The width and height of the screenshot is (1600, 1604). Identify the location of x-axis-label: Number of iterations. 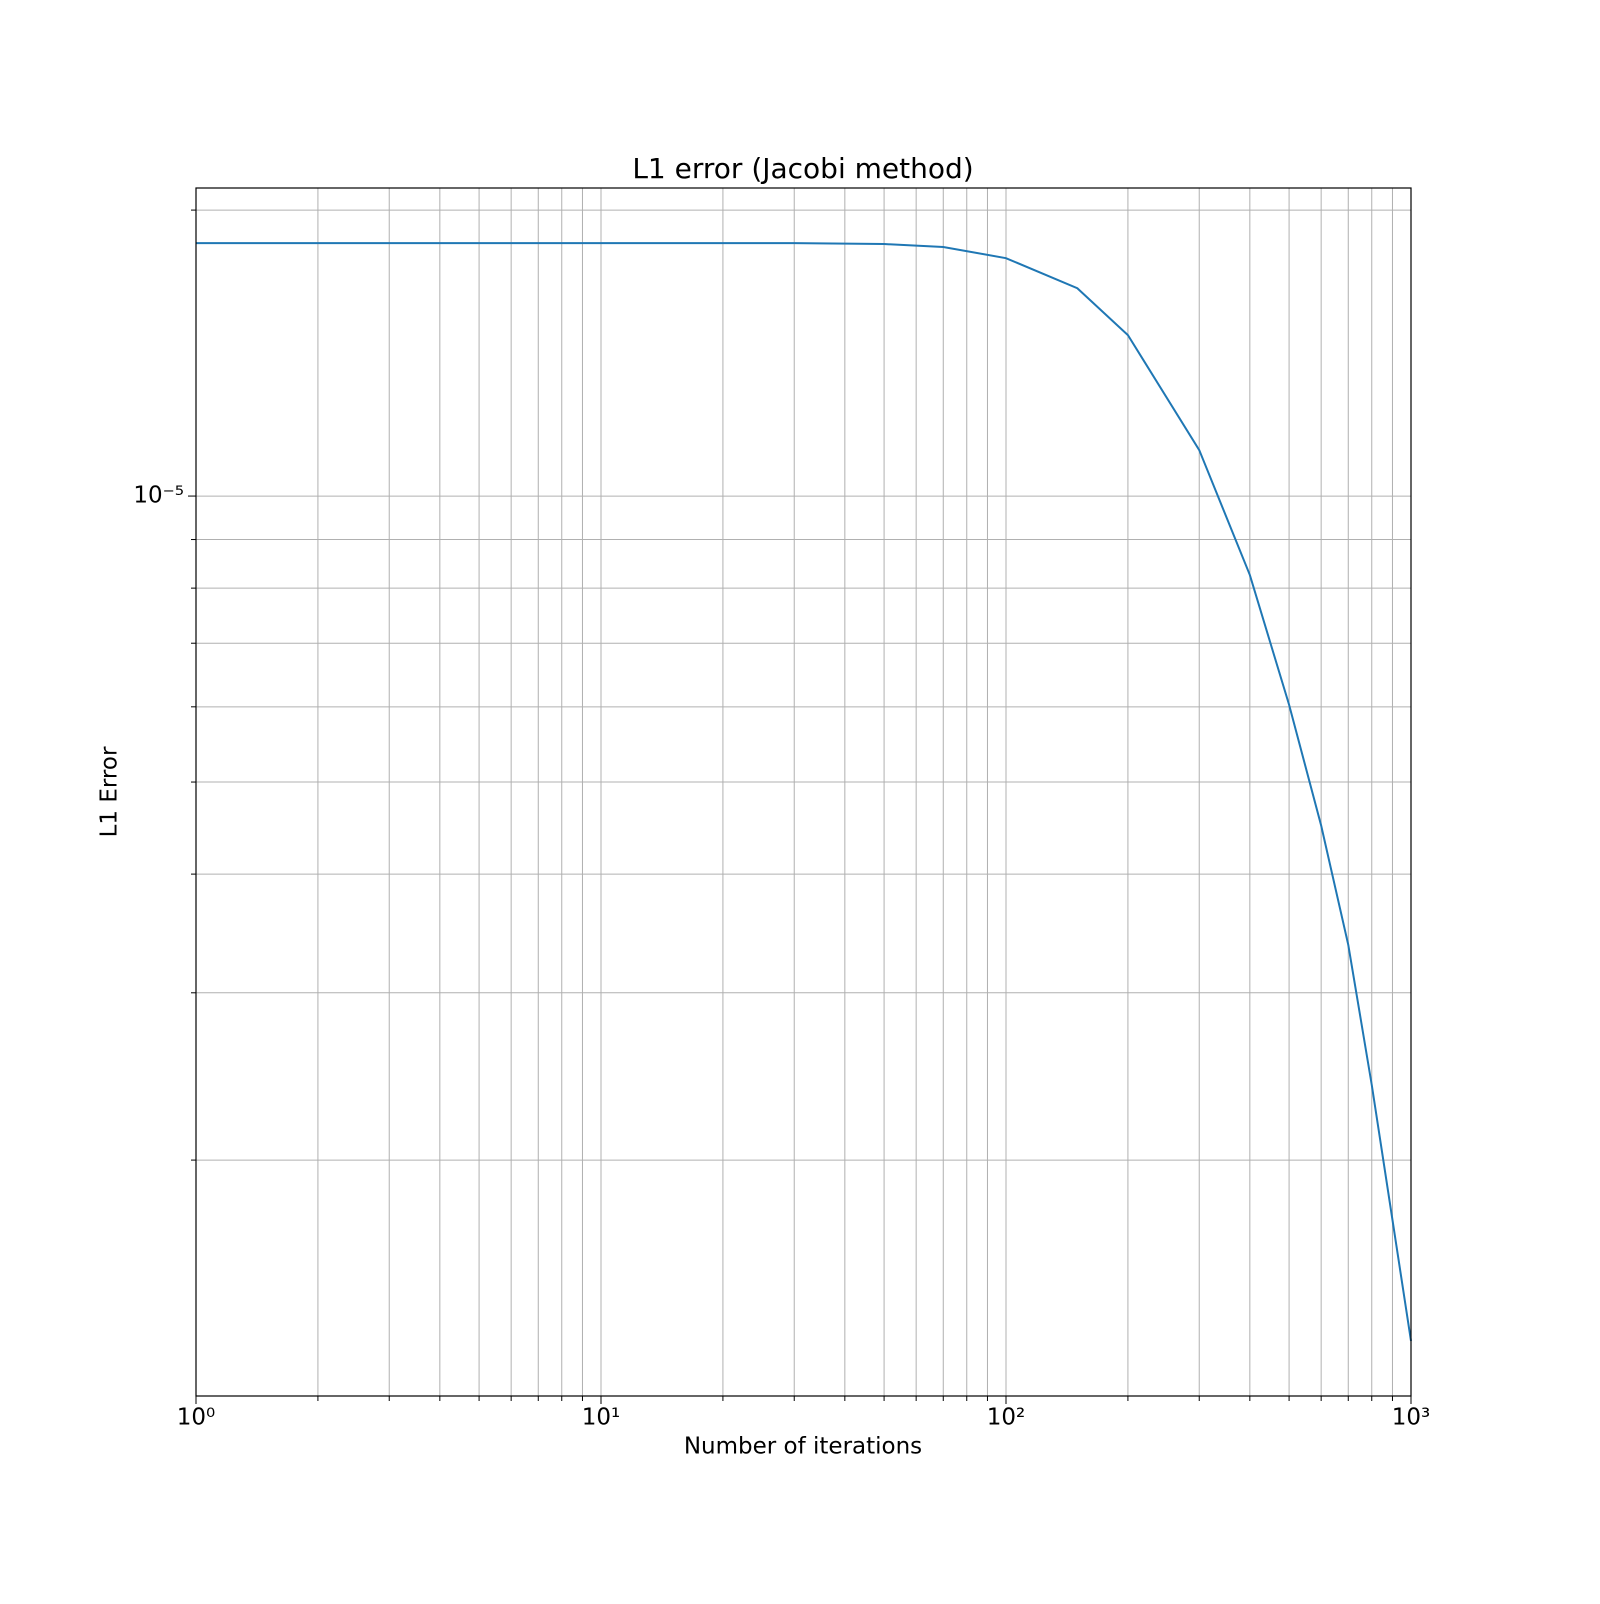
(803, 1447).